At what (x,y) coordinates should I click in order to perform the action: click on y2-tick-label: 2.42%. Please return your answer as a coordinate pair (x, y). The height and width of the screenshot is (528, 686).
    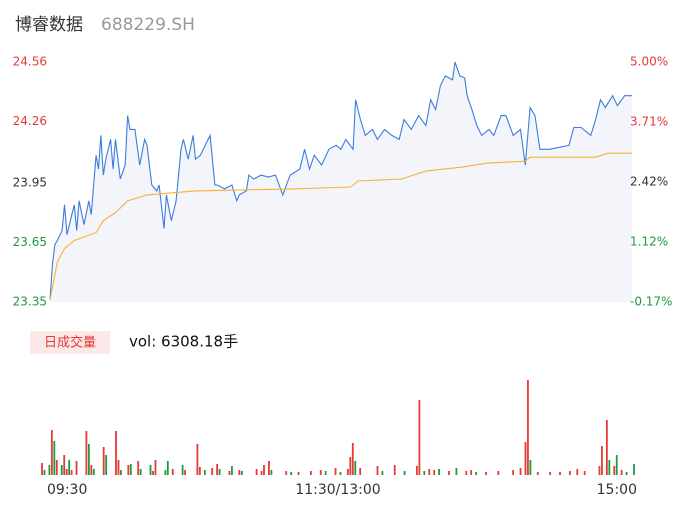
    Looking at the image, I should click on (649, 181).